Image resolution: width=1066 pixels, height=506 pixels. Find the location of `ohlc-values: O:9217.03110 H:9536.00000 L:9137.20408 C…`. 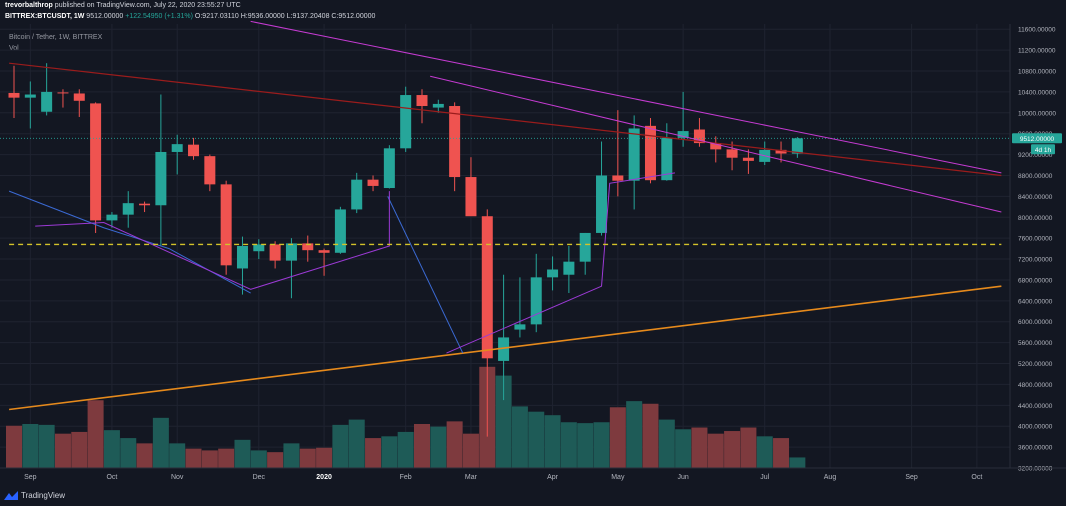

ohlc-values: O:9217.03110 H:9536.00000 L:9137.20408 C… is located at coordinates (285, 16).